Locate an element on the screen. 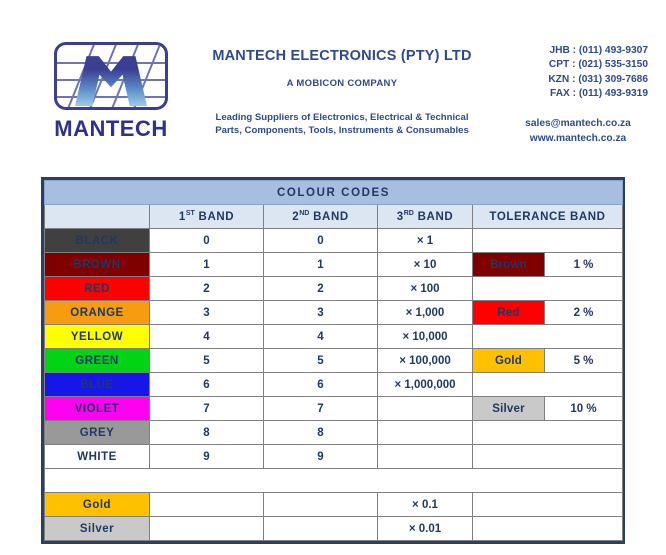 Image resolution: width=666 pixels, height=555 pixels. tolerance-percent-cell: 2 % is located at coordinates (583, 312).